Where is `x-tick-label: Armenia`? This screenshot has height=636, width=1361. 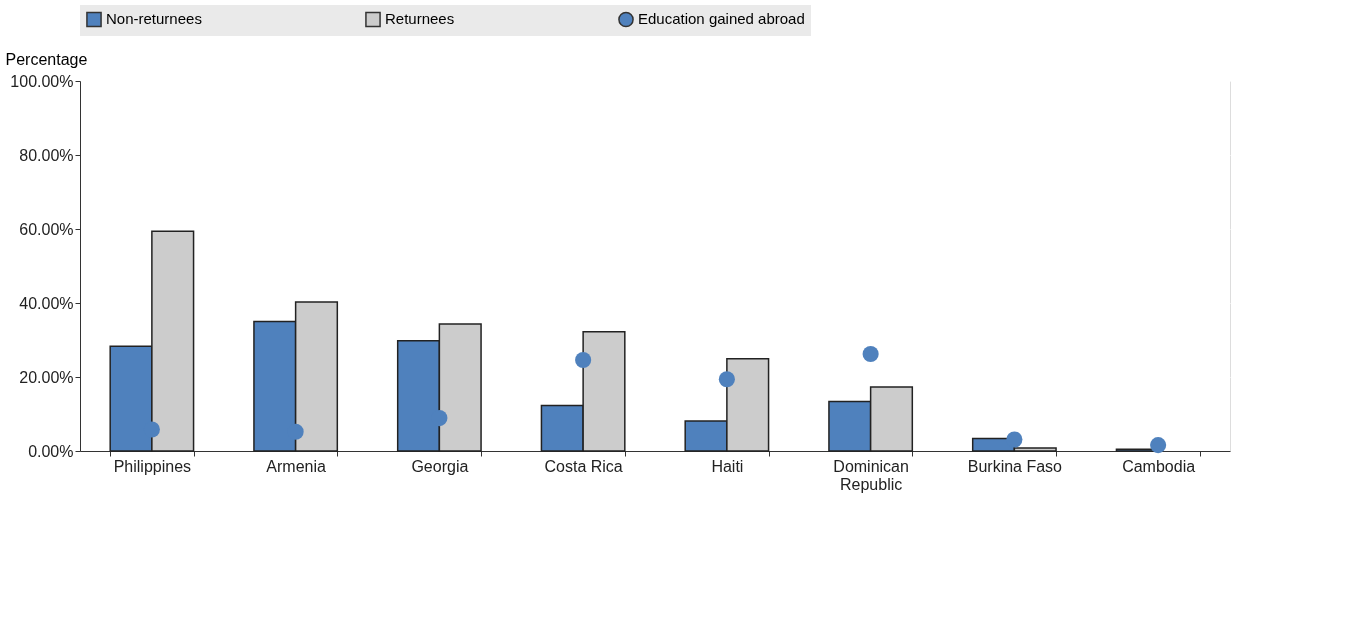
x-tick-label: Armenia is located at coordinates (296, 466).